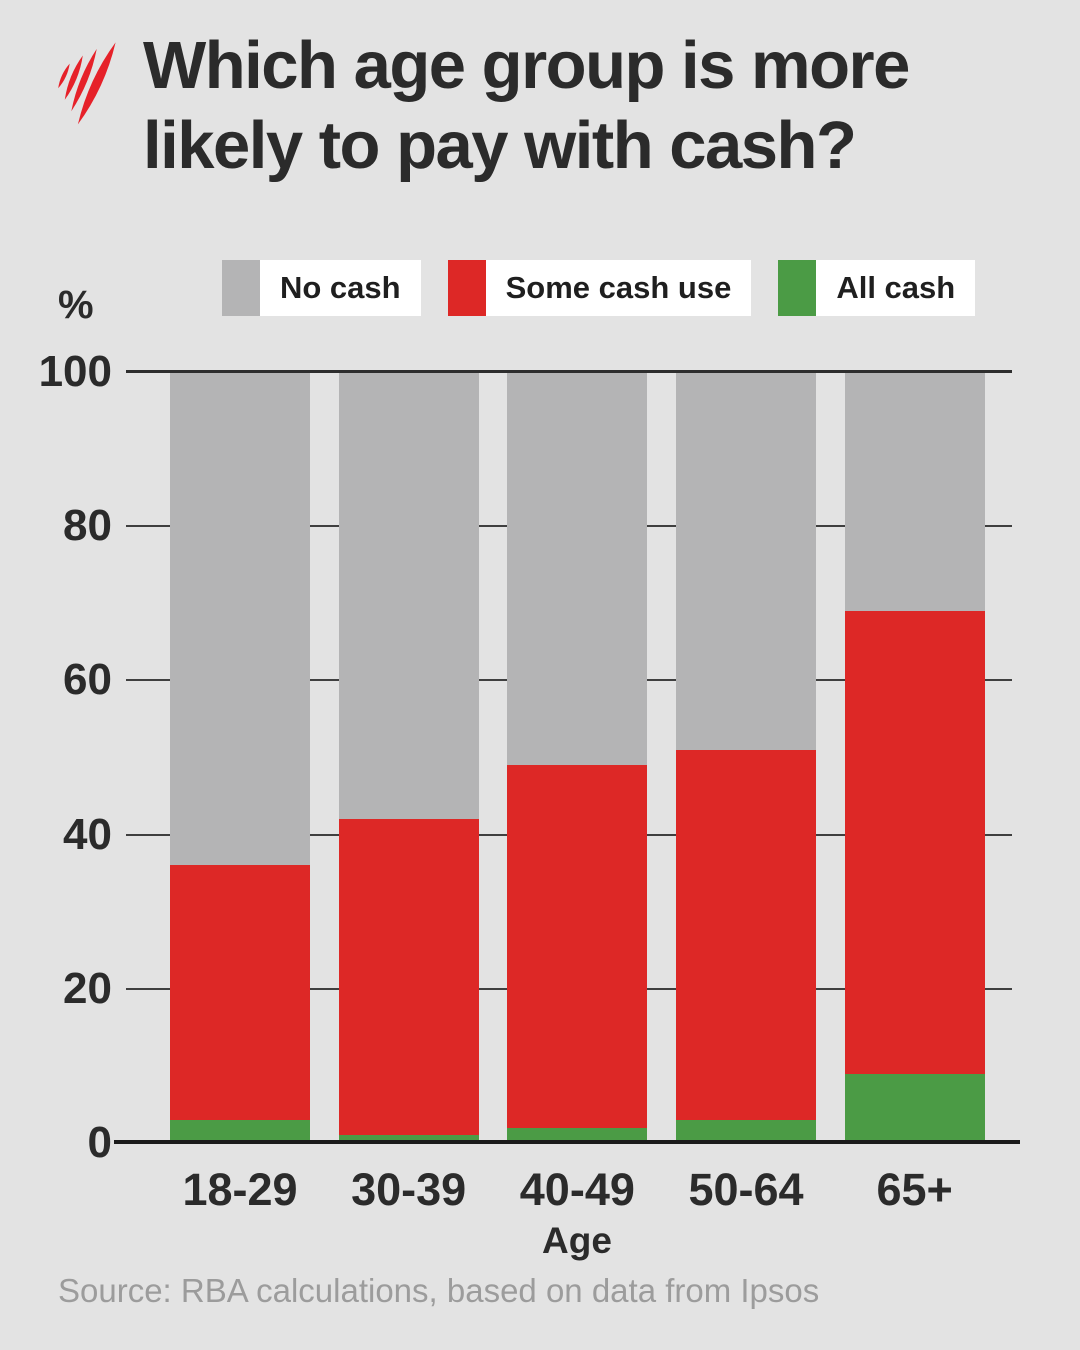 This screenshot has width=1080, height=1350. What do you see at coordinates (577, 569) in the screenshot?
I see `bar-segment-40-49-no-cash` at bounding box center [577, 569].